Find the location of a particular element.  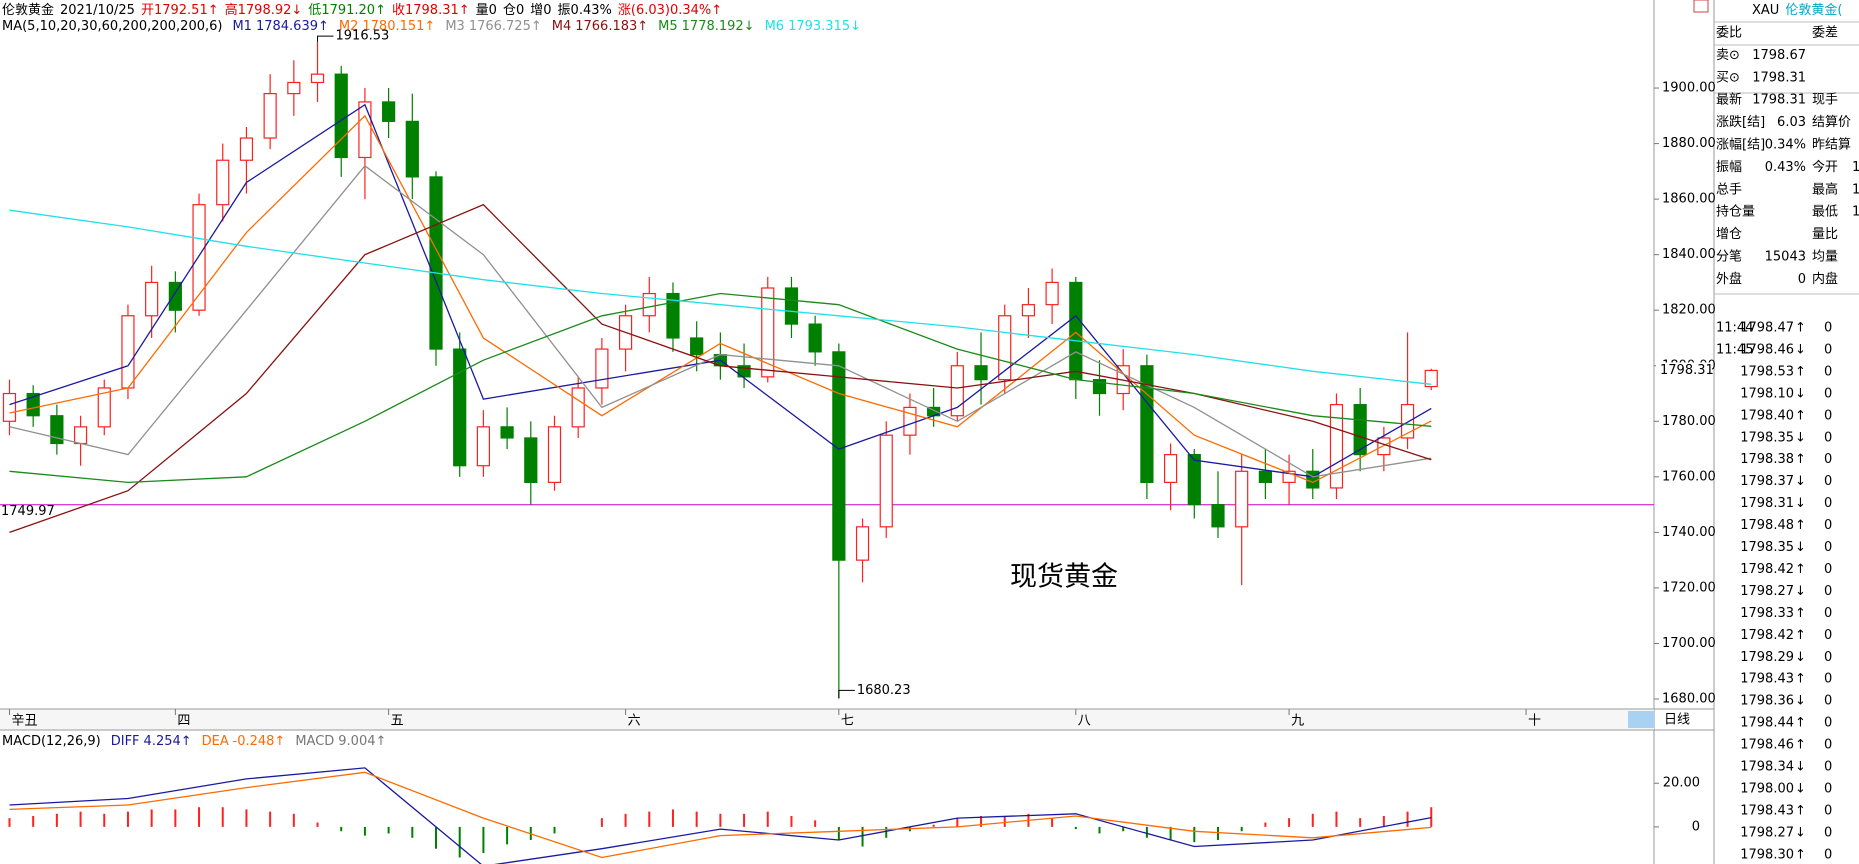

field-value: 1798.31↑ is located at coordinates (437, 10).